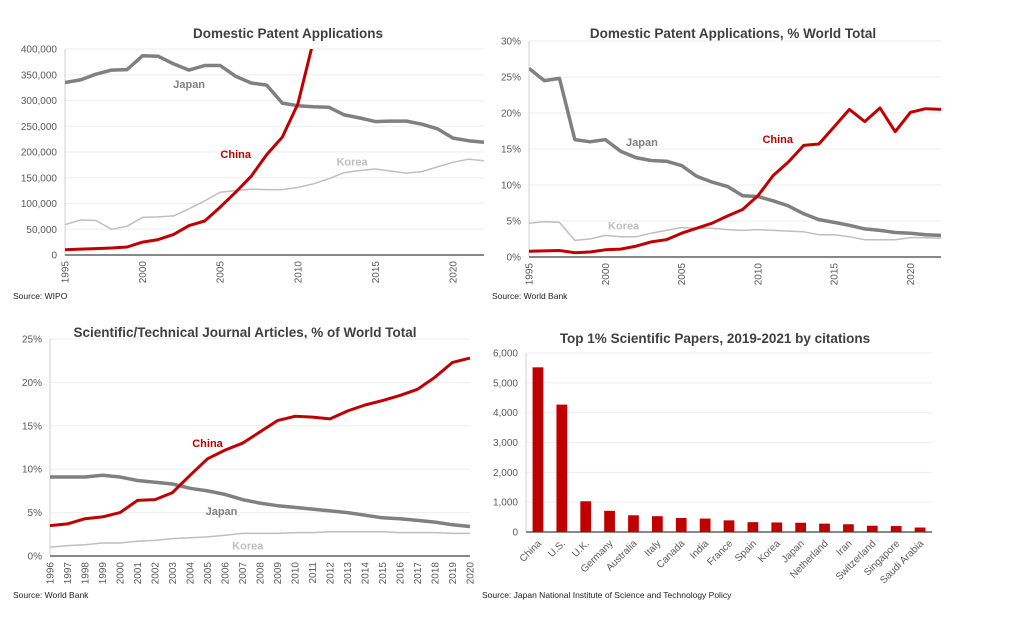  I want to click on y-tick-label: 300,000, so click(39, 101).